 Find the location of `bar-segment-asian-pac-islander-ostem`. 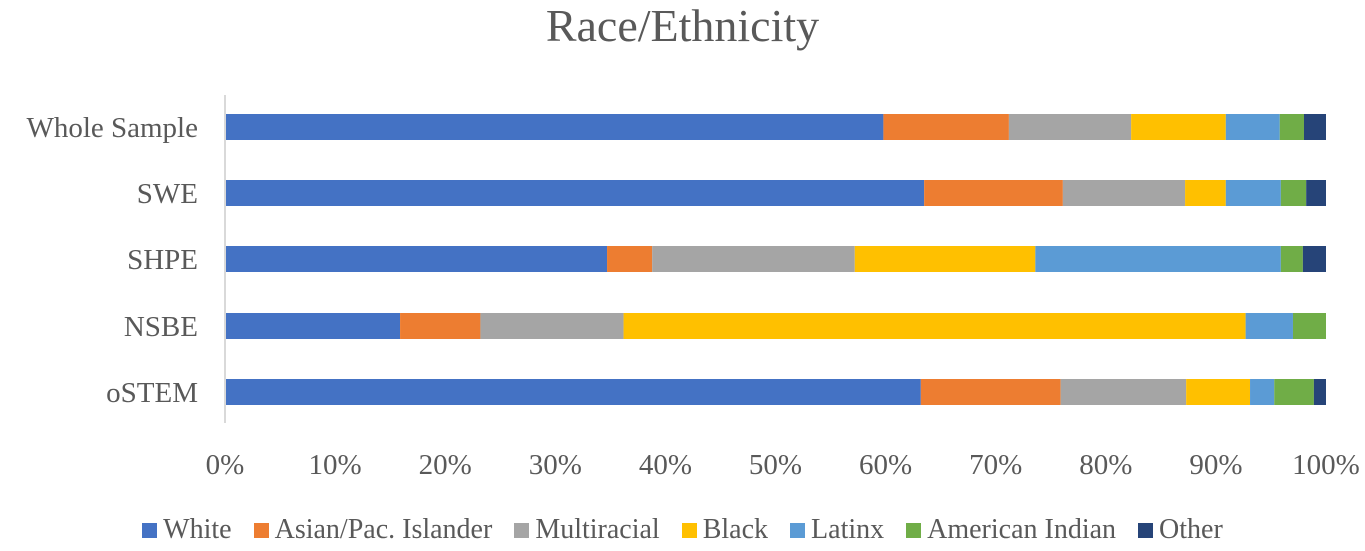

bar-segment-asian-pac-islander-ostem is located at coordinates (990, 392).